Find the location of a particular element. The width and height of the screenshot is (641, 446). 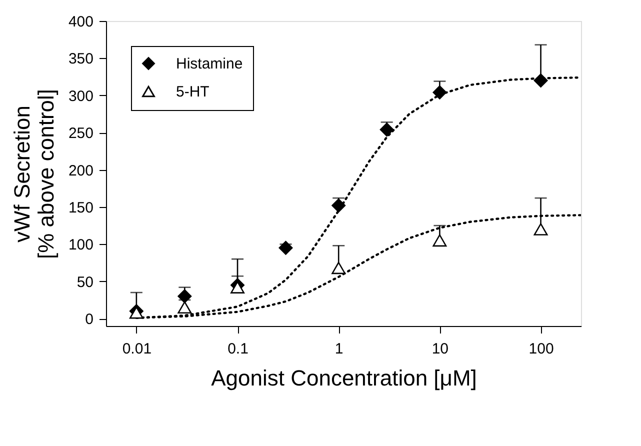

legend-label: Histamine is located at coordinates (209, 64).